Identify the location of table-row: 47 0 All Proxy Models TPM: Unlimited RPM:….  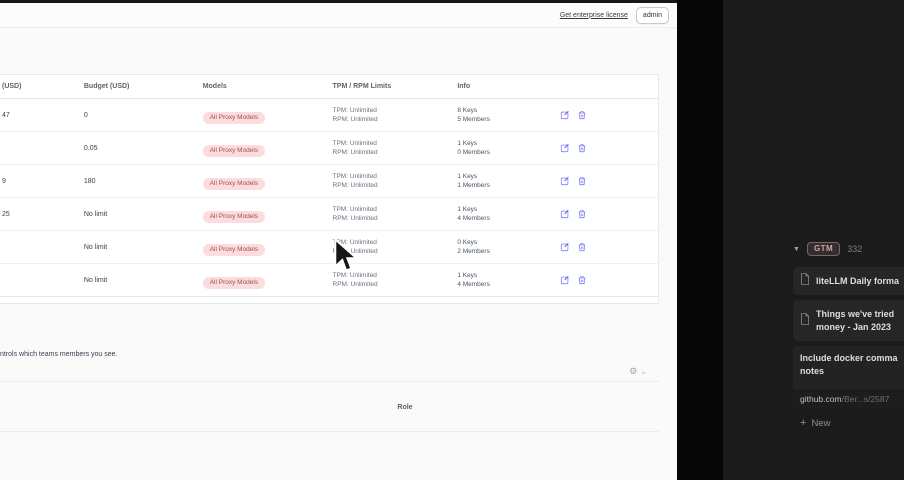
(329, 115).